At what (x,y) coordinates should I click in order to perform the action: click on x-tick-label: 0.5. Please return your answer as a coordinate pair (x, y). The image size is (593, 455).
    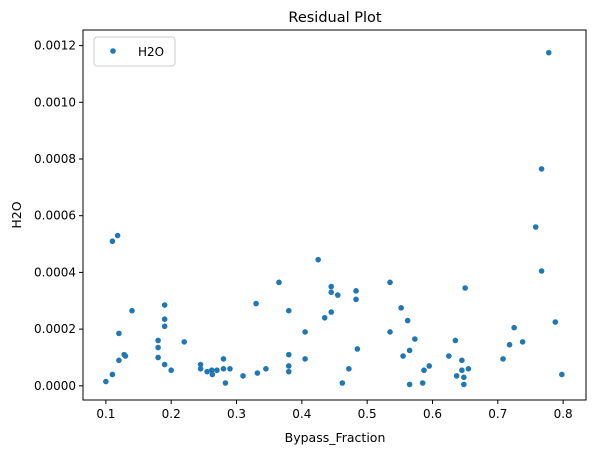
    Looking at the image, I should click on (367, 414).